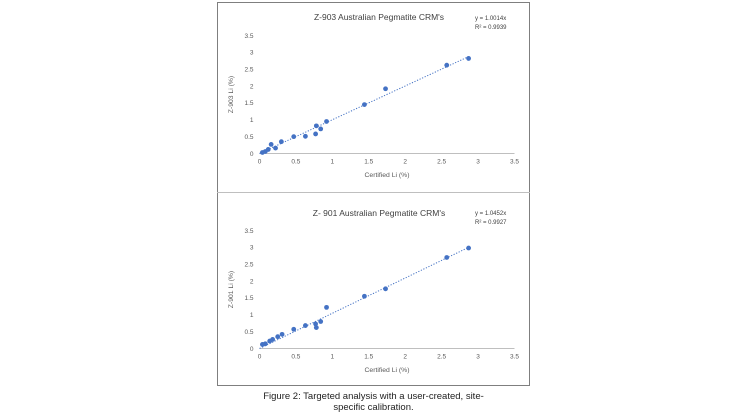  What do you see at coordinates (248, 70) in the screenshot?
I see `chart1-y-tick-label: 2.5` at bounding box center [248, 70].